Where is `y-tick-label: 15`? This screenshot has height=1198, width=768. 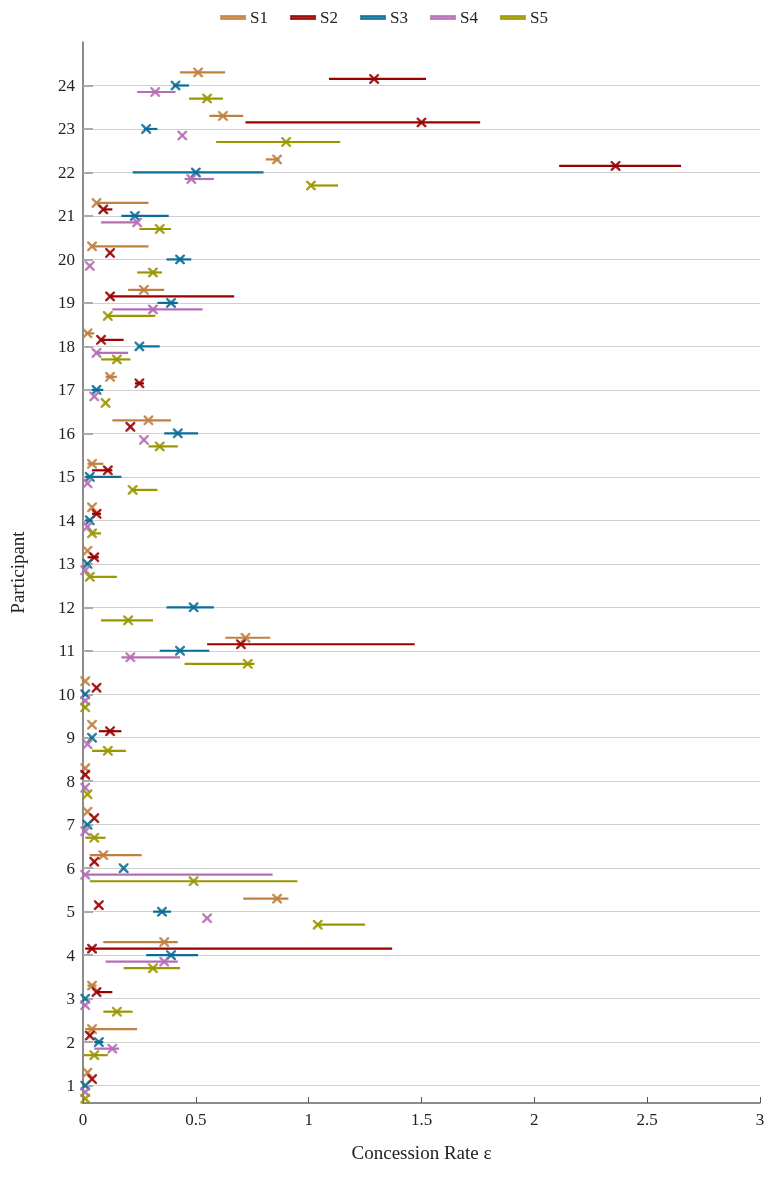
y-tick-label: 15 is located at coordinates (66, 477).